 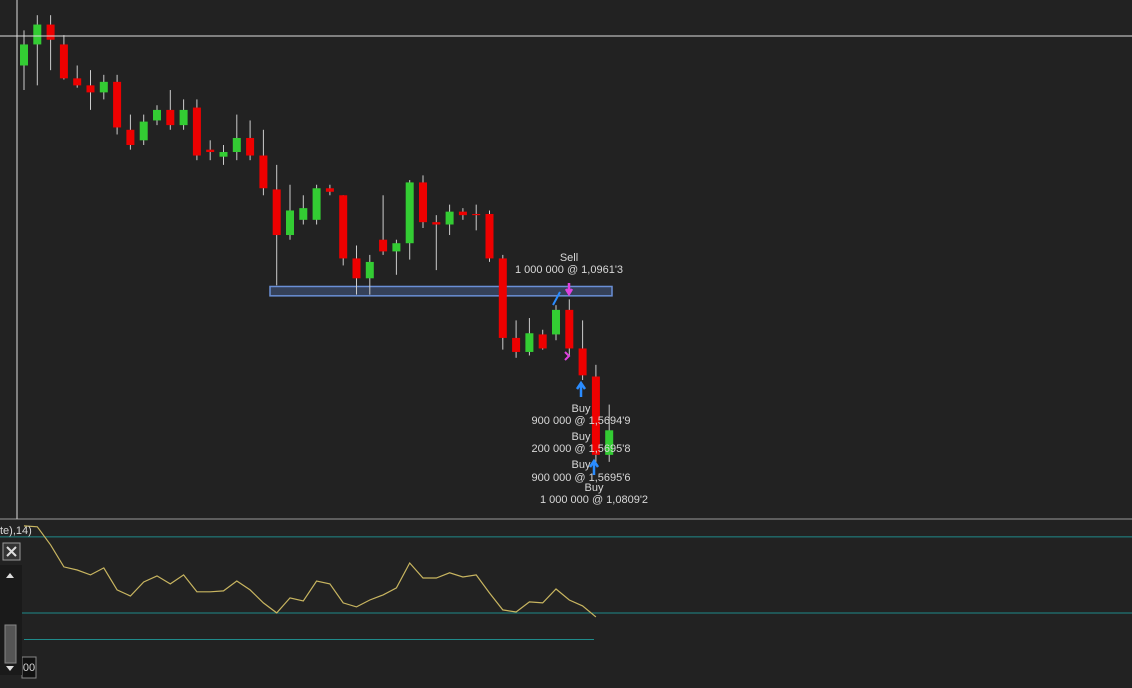 I want to click on time-axis, so click(x=566, y=669).